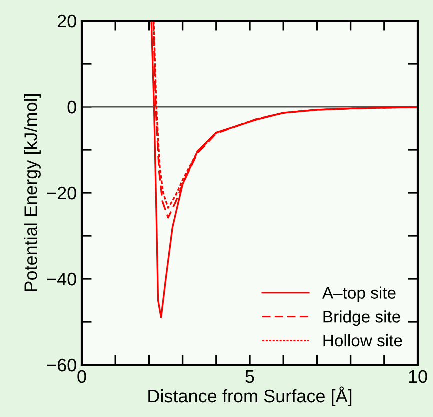 The height and width of the screenshot is (417, 433). Describe the element at coordinates (61, 193) in the screenshot. I see `y-tick-label: −20` at that location.